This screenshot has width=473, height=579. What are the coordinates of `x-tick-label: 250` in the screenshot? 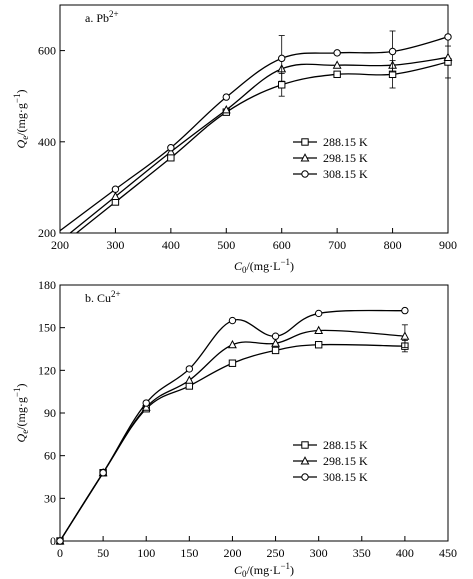 It's located at (276, 553).